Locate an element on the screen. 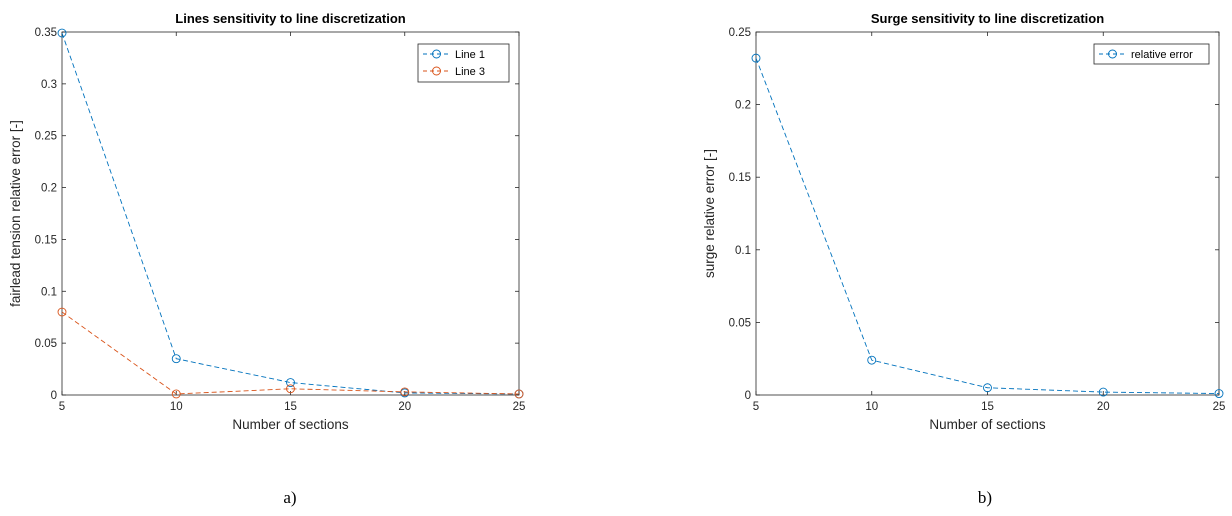 Image resolution: width=1232 pixels, height=516 pixels. figure-caption: a) is located at coordinates (289, 497).